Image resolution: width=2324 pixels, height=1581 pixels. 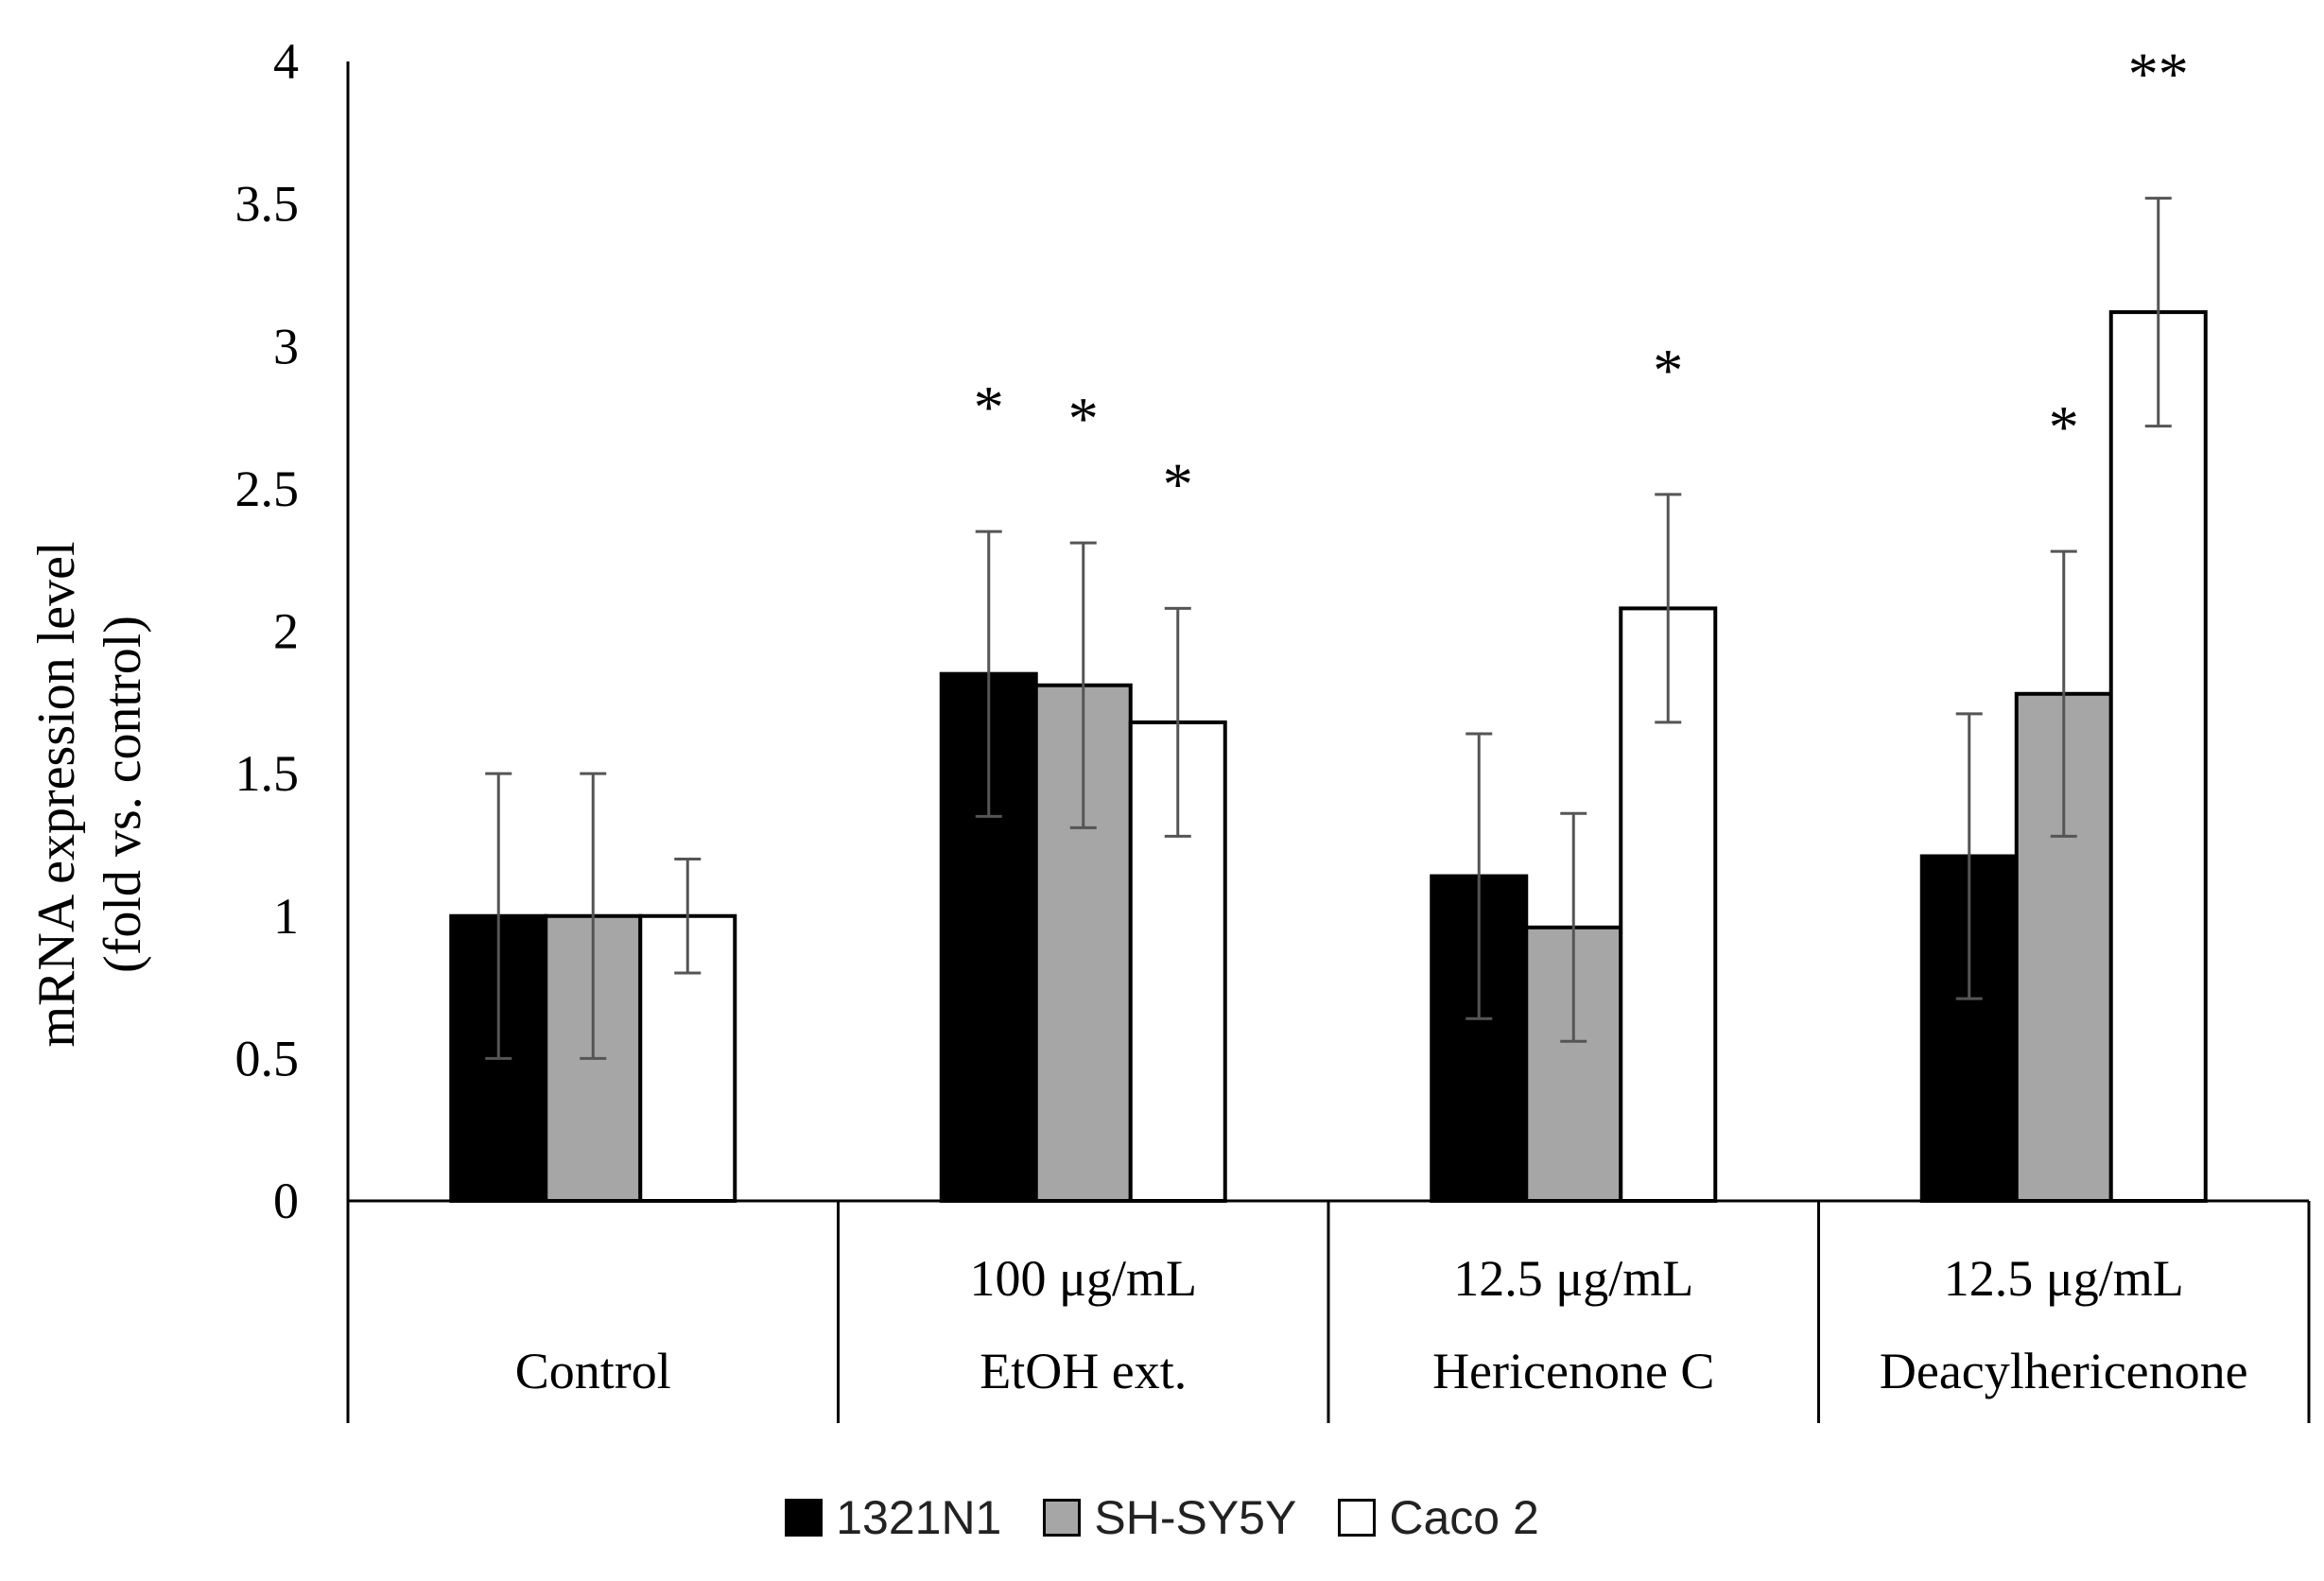 I want to click on y-tick-label: 2.5, so click(x=267, y=488).